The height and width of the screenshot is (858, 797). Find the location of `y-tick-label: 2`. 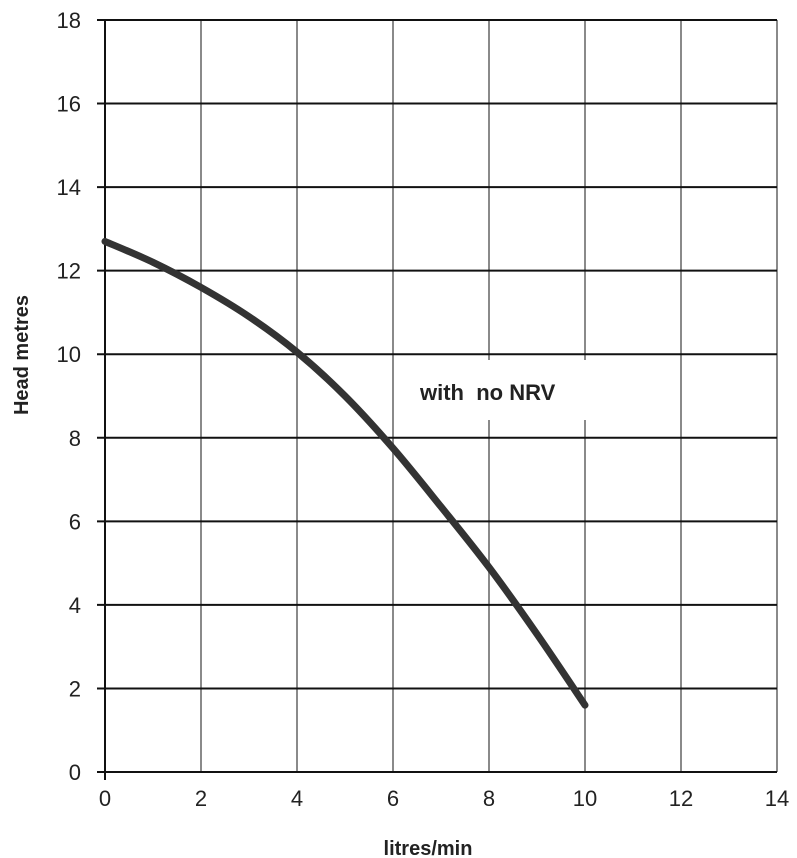

y-tick-label: 2 is located at coordinates (75, 688).